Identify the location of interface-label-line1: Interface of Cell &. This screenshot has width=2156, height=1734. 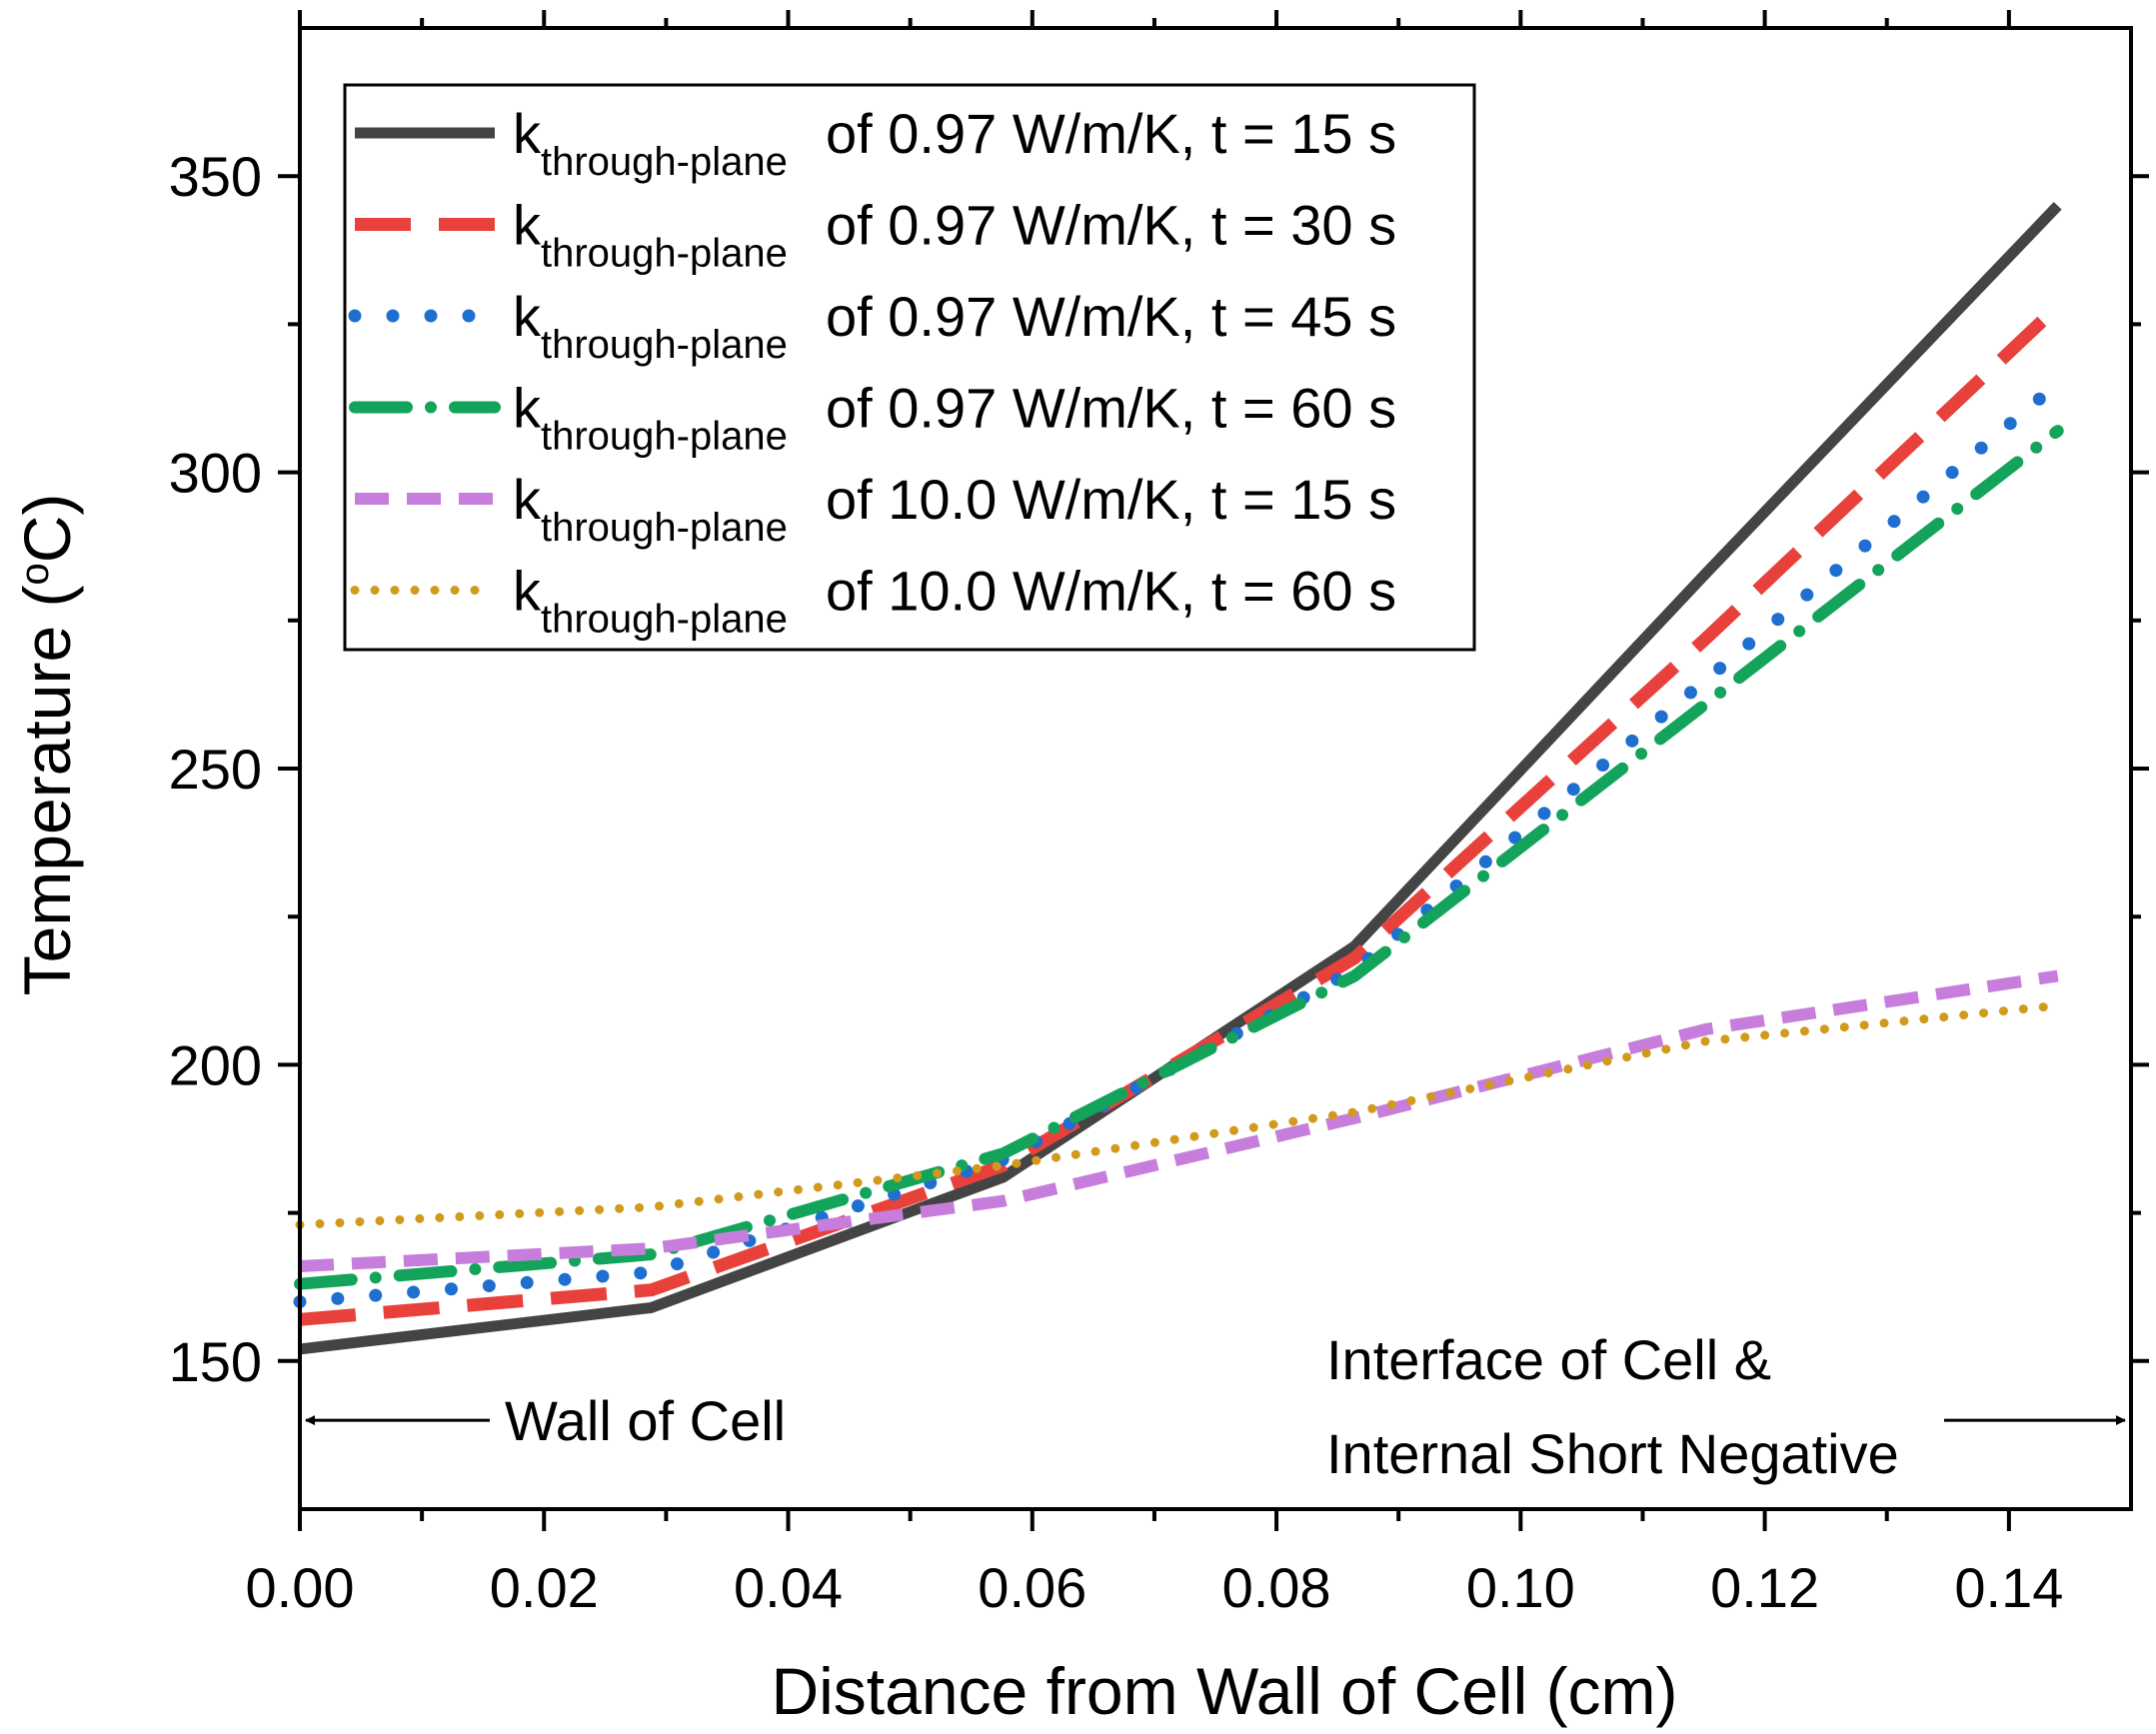
(1548, 1359).